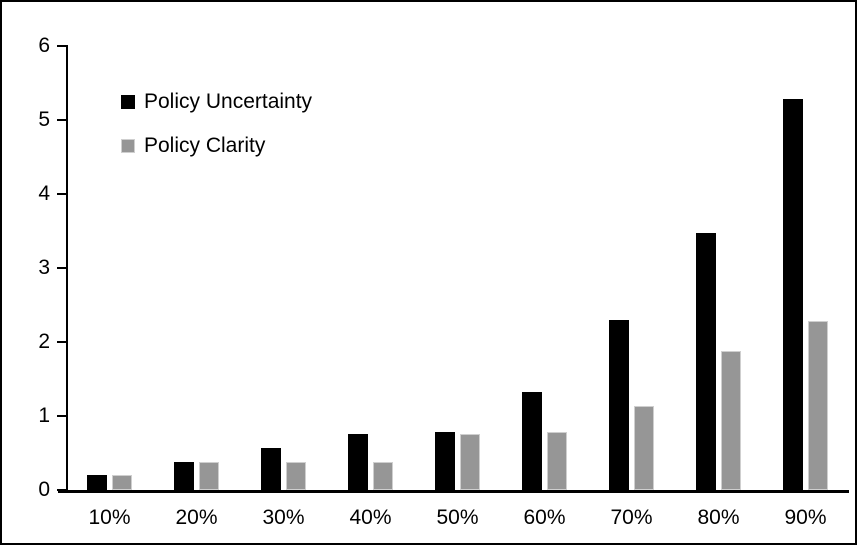 This screenshot has width=857, height=545. Describe the element at coordinates (44, 193) in the screenshot. I see `y-tick-label: 4` at that location.